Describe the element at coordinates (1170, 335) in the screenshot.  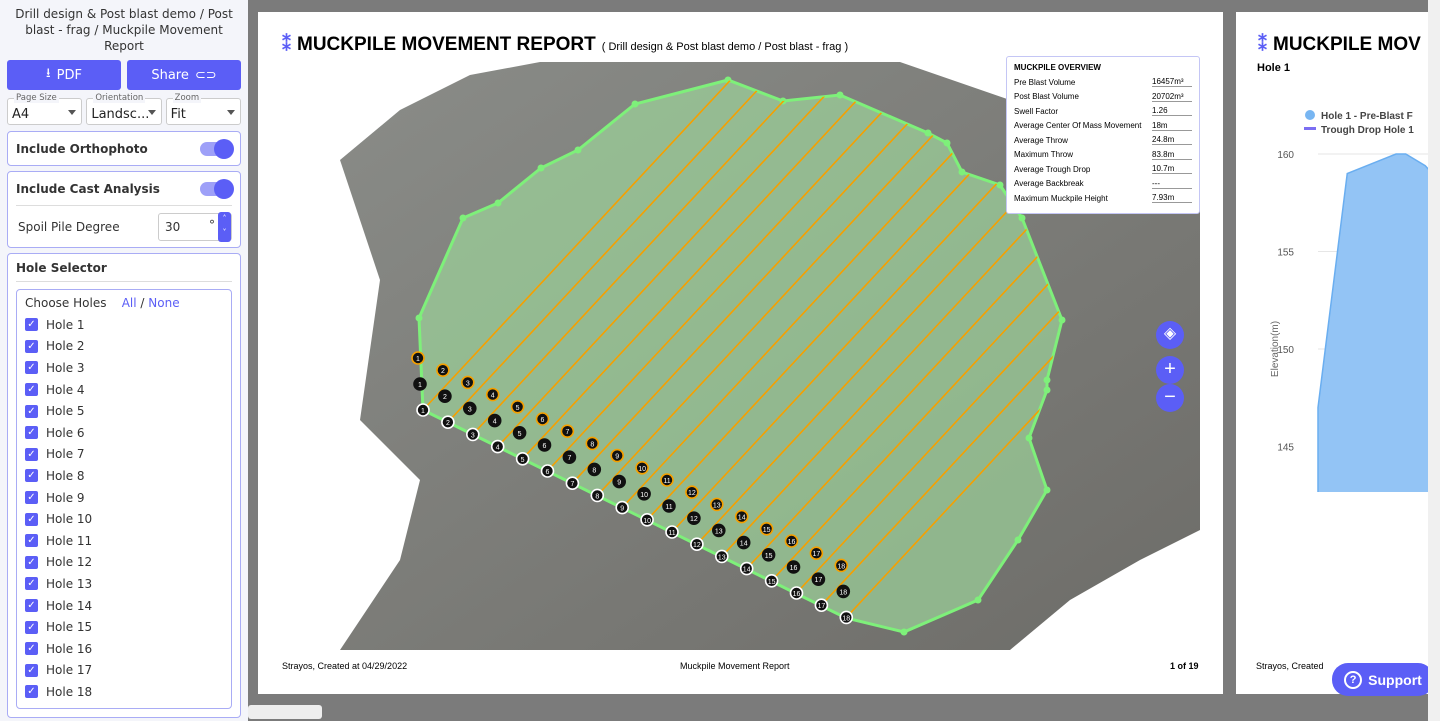
I see `layers-button: ◈` at that location.